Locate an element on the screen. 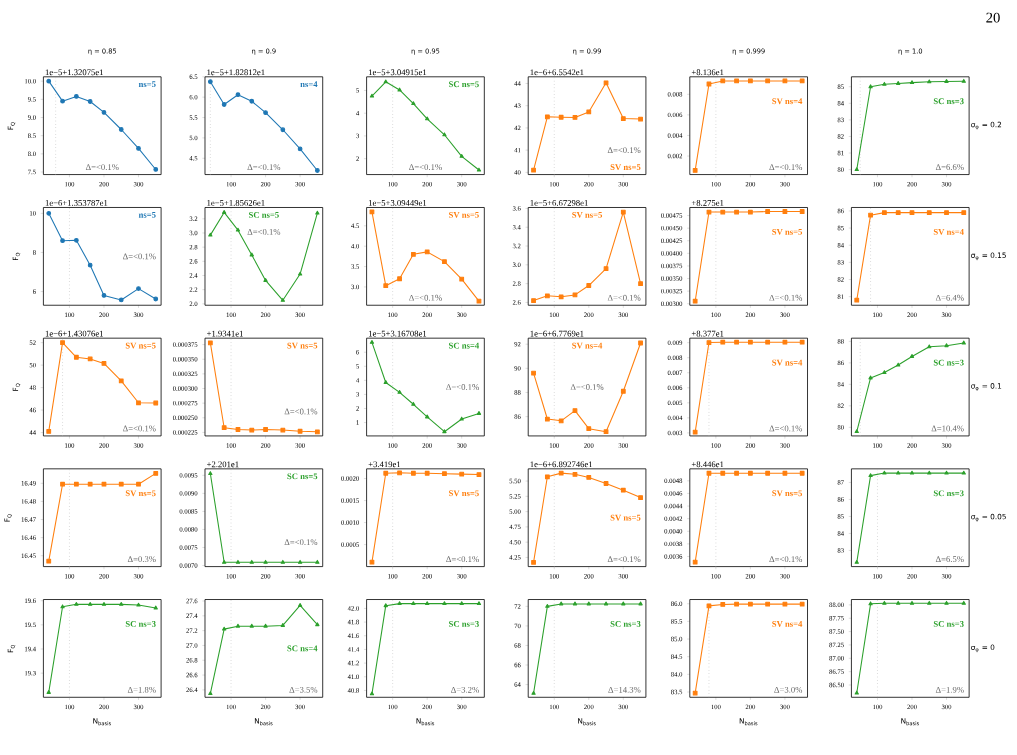 This screenshot has height=755, width=1017. text: 1e−6+1.43076e1 is located at coordinates (74, 333).